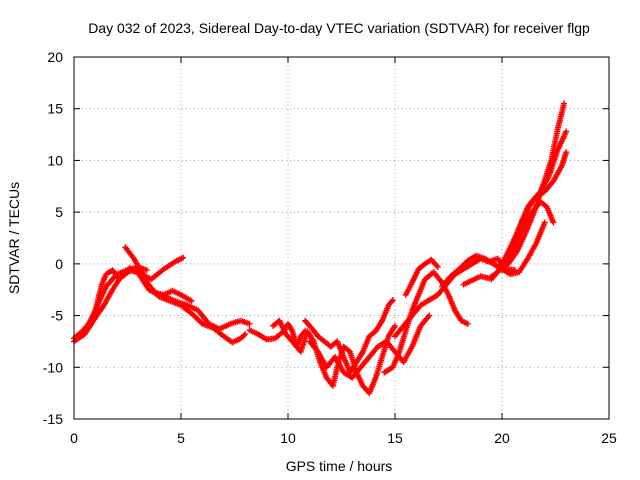  I want to click on x-tick-label: 0, so click(74, 438).